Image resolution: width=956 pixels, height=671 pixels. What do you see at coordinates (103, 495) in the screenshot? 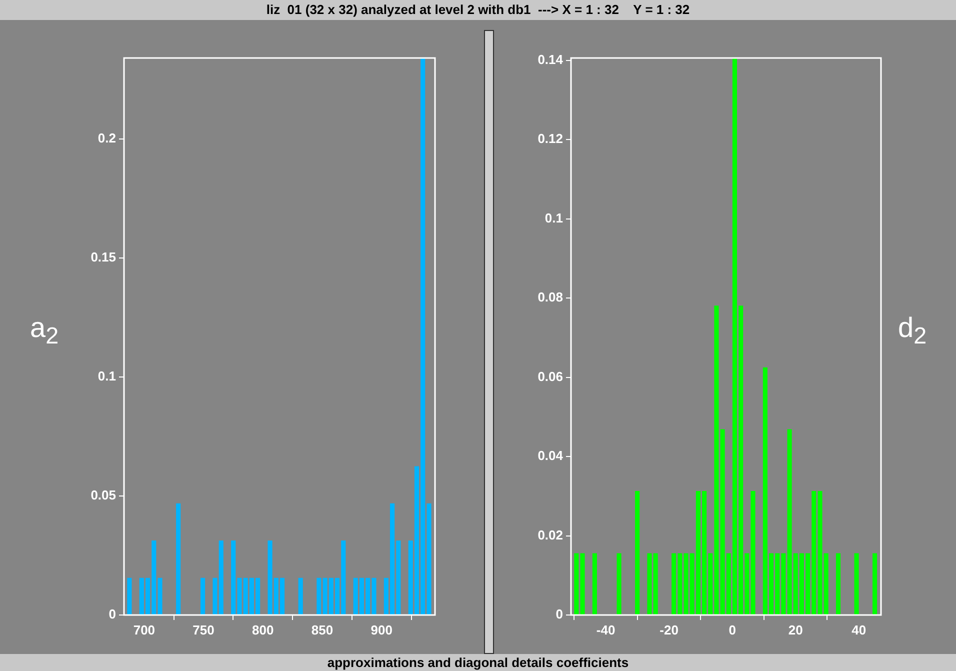
I see `y-tick-label: 0.05` at bounding box center [103, 495].